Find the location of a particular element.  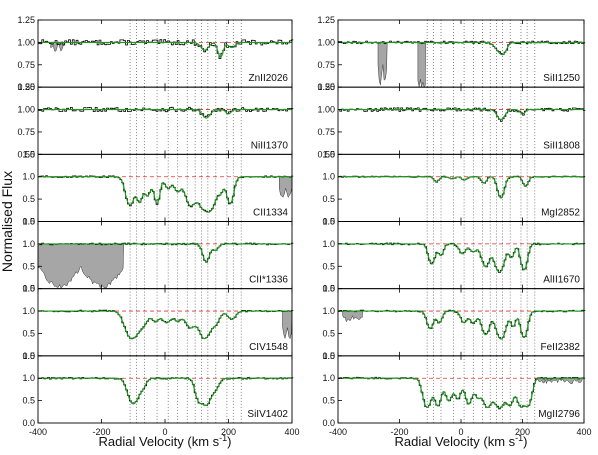

spectrum-panel-niii1370: 1.25 1.00 0.75 0.50 NiII1370 is located at coordinates (155, 120).